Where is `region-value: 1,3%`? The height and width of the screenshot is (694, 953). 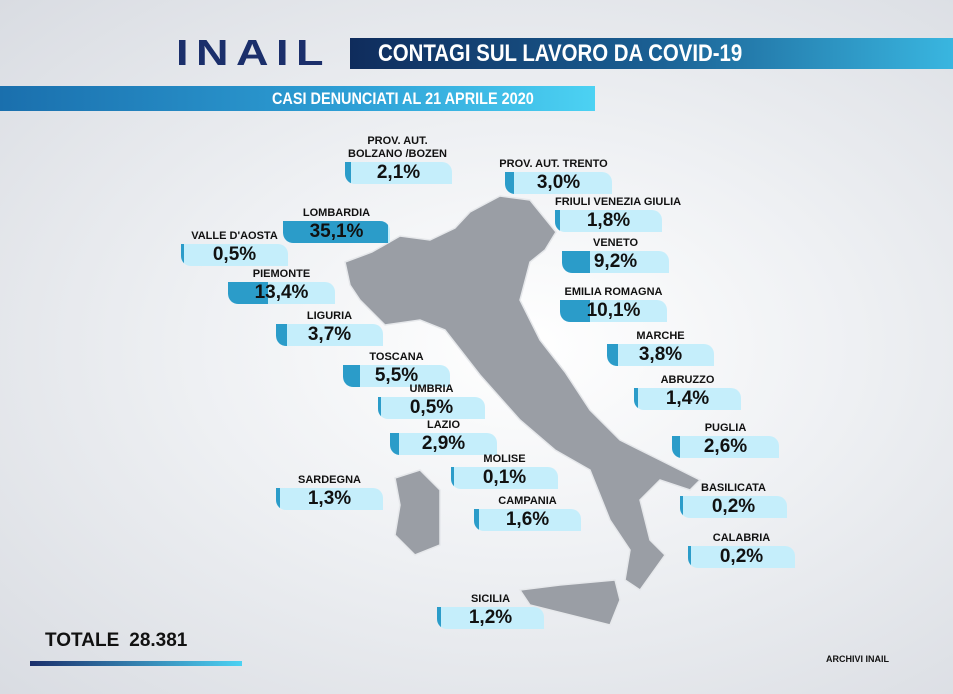 region-value: 1,3% is located at coordinates (329, 498).